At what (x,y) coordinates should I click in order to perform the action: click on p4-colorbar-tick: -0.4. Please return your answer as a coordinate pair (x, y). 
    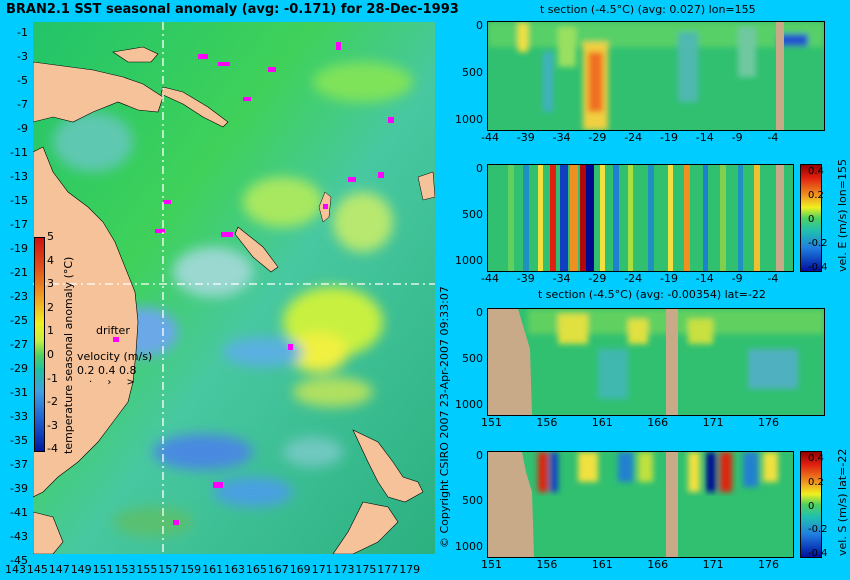
    Looking at the image, I should click on (818, 553).